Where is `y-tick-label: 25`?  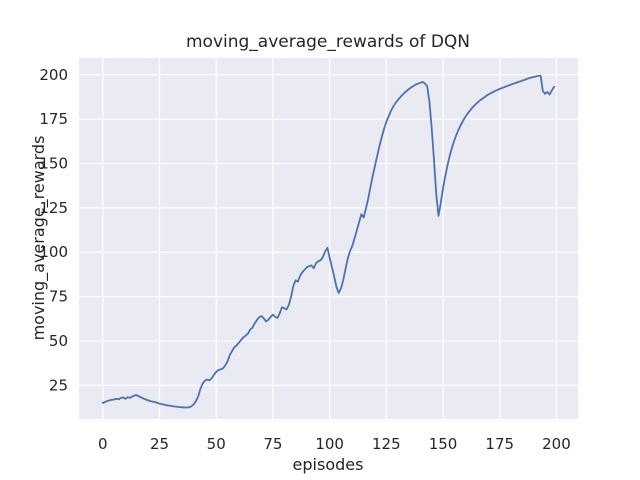 y-tick-label: 25 is located at coordinates (58, 385).